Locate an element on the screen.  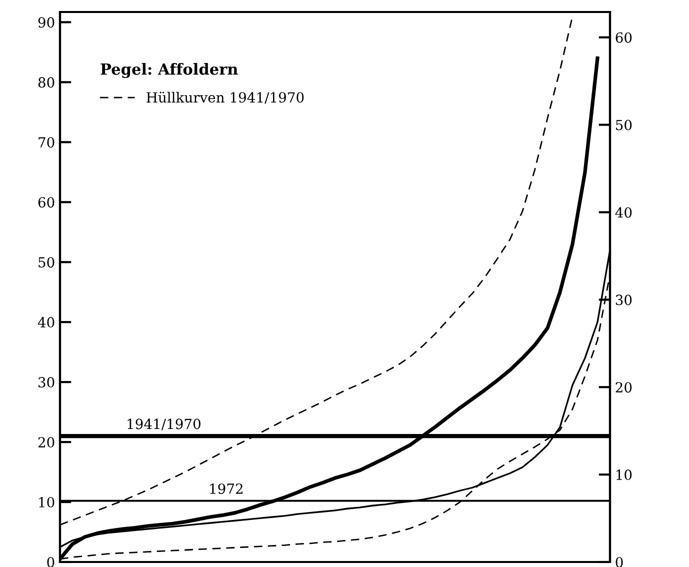
y-tick-label: 90 is located at coordinates (46, 22).